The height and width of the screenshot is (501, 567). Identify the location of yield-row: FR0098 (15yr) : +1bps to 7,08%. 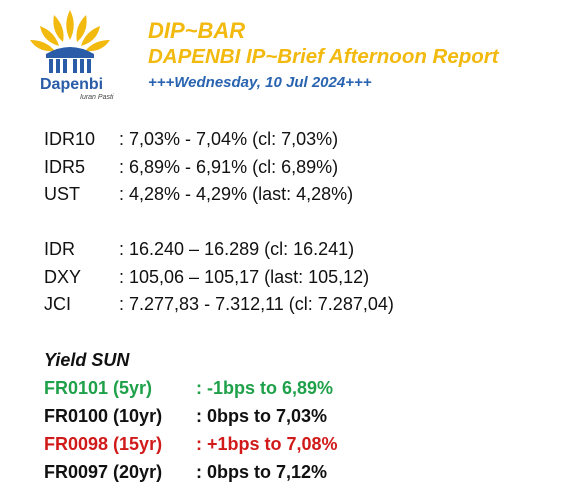
(191, 444).